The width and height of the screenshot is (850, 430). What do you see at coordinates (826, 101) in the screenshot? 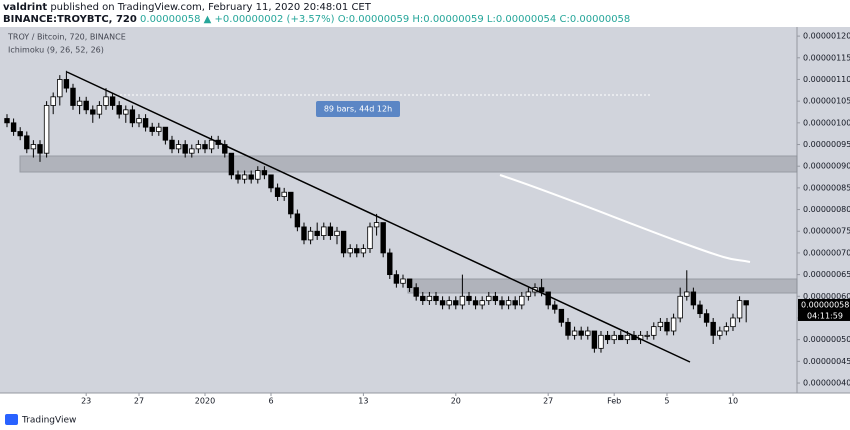
I see `y-tick-label: 0.00000105` at bounding box center [826, 101].